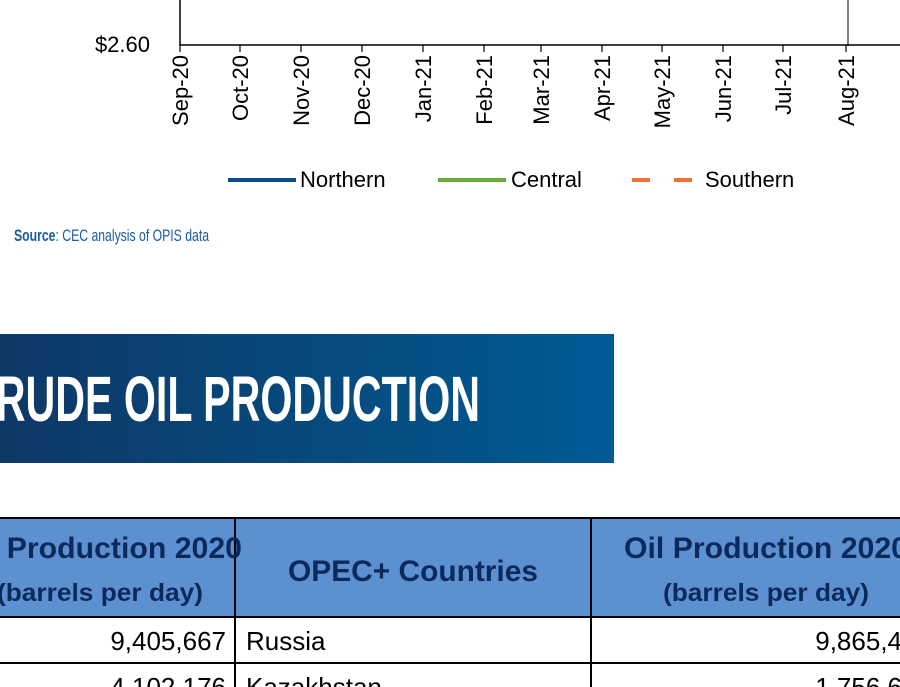  What do you see at coordinates (423, 88) in the screenshot?
I see `x-tick-label: Jan-21` at bounding box center [423, 88].